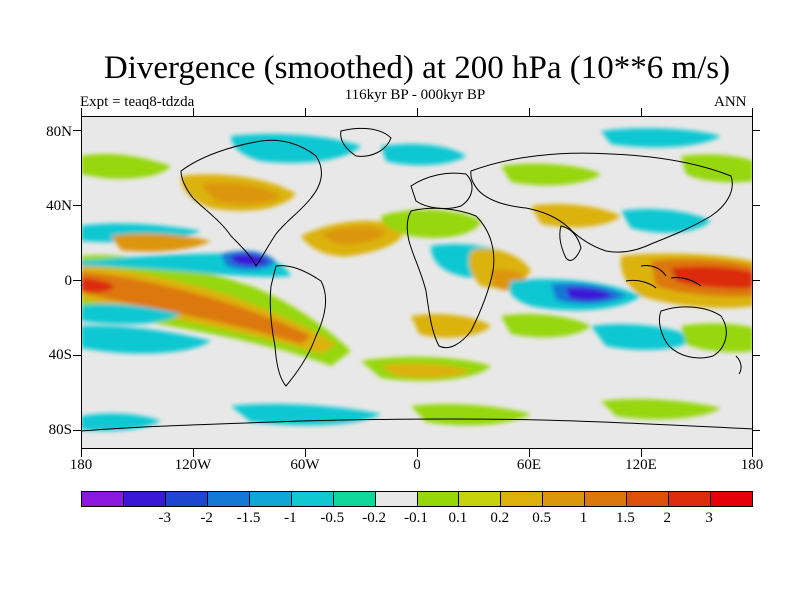  What do you see at coordinates (68, 281) in the screenshot?
I see `lat-label-0: 0` at bounding box center [68, 281].